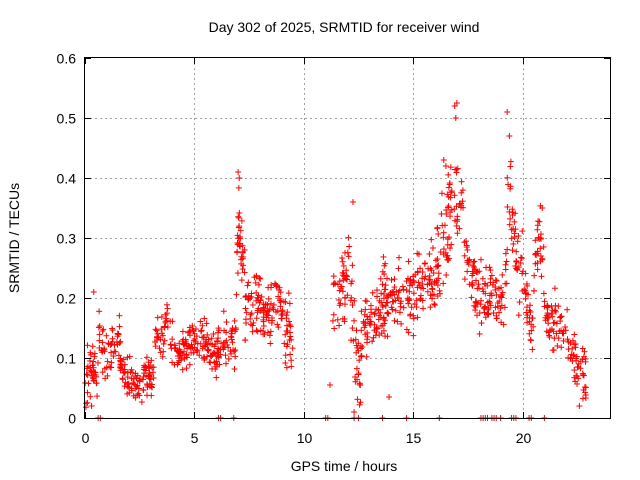 Image resolution: width=640 pixels, height=480 pixels. I want to click on x-tick-label: 10, so click(305, 438).